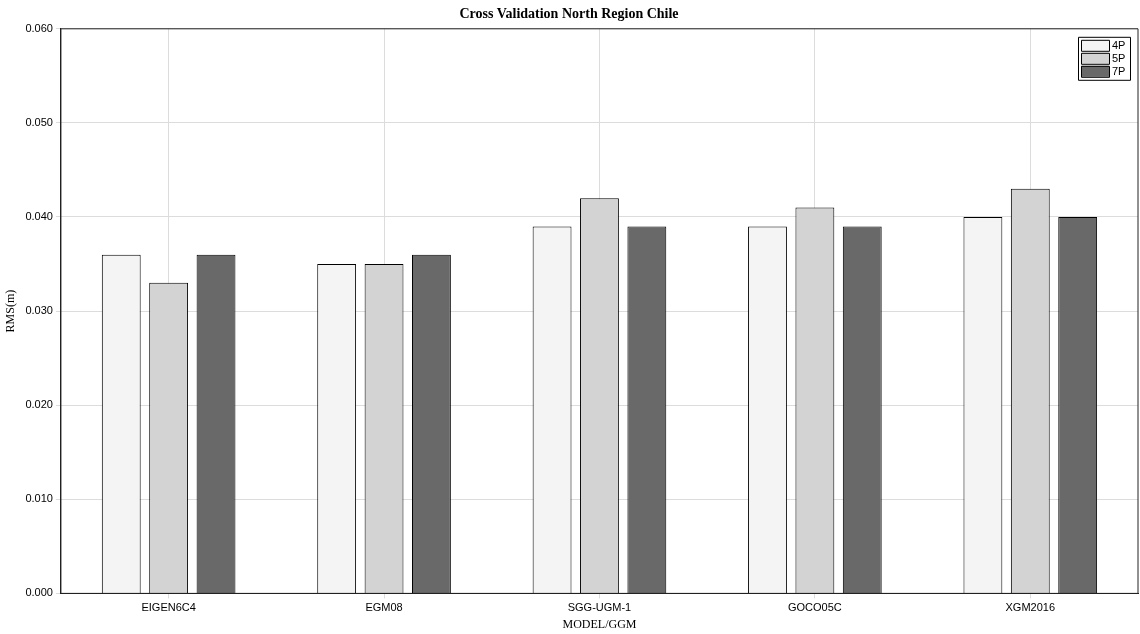 The image size is (1140, 634). Describe the element at coordinates (1119, 44) in the screenshot. I see `legend-label: 4P` at that location.